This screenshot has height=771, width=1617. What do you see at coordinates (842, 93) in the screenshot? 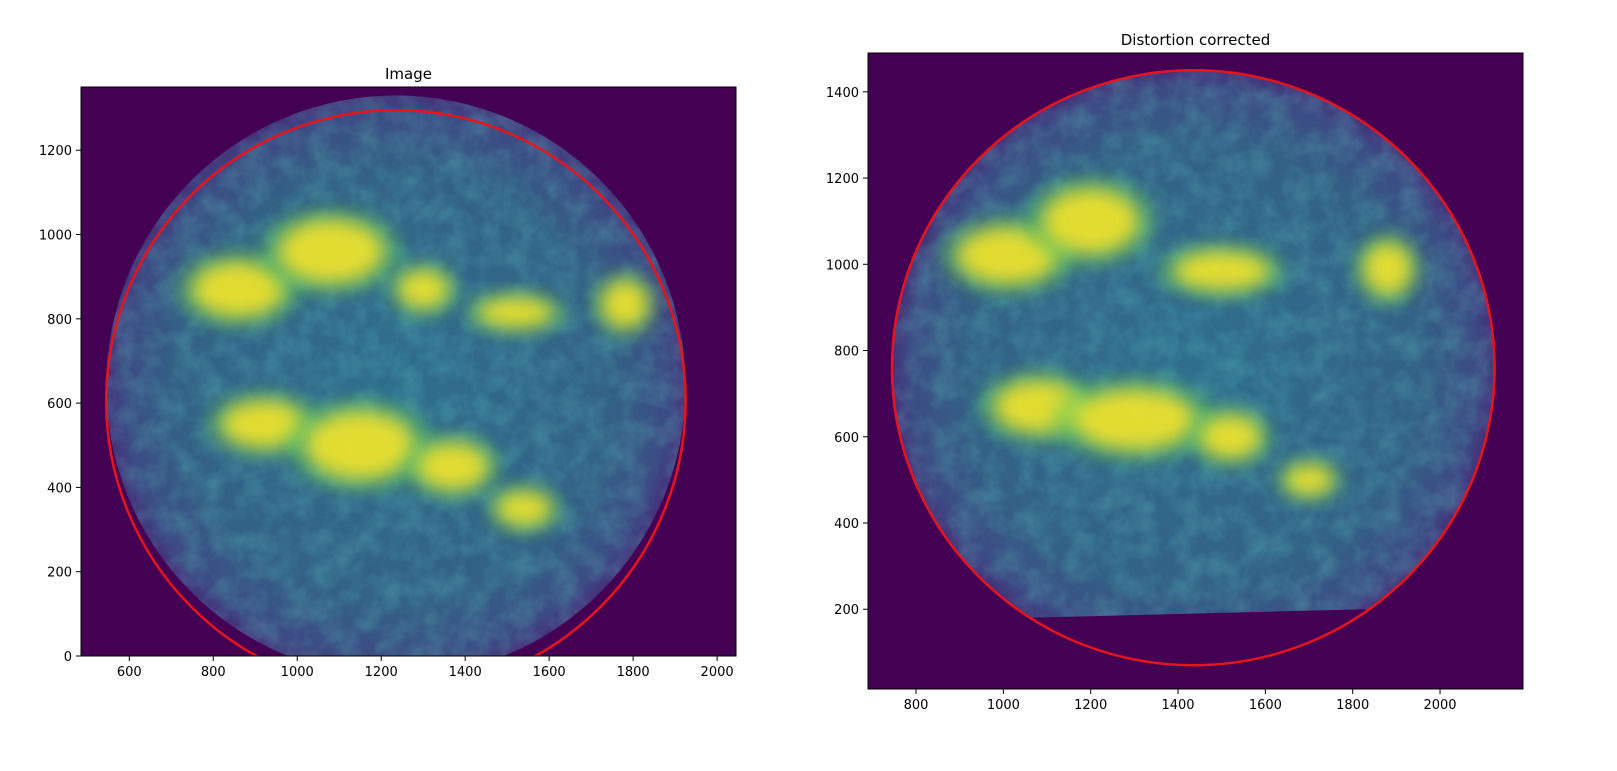
I see `y-tick-label: 1400` at bounding box center [842, 93].